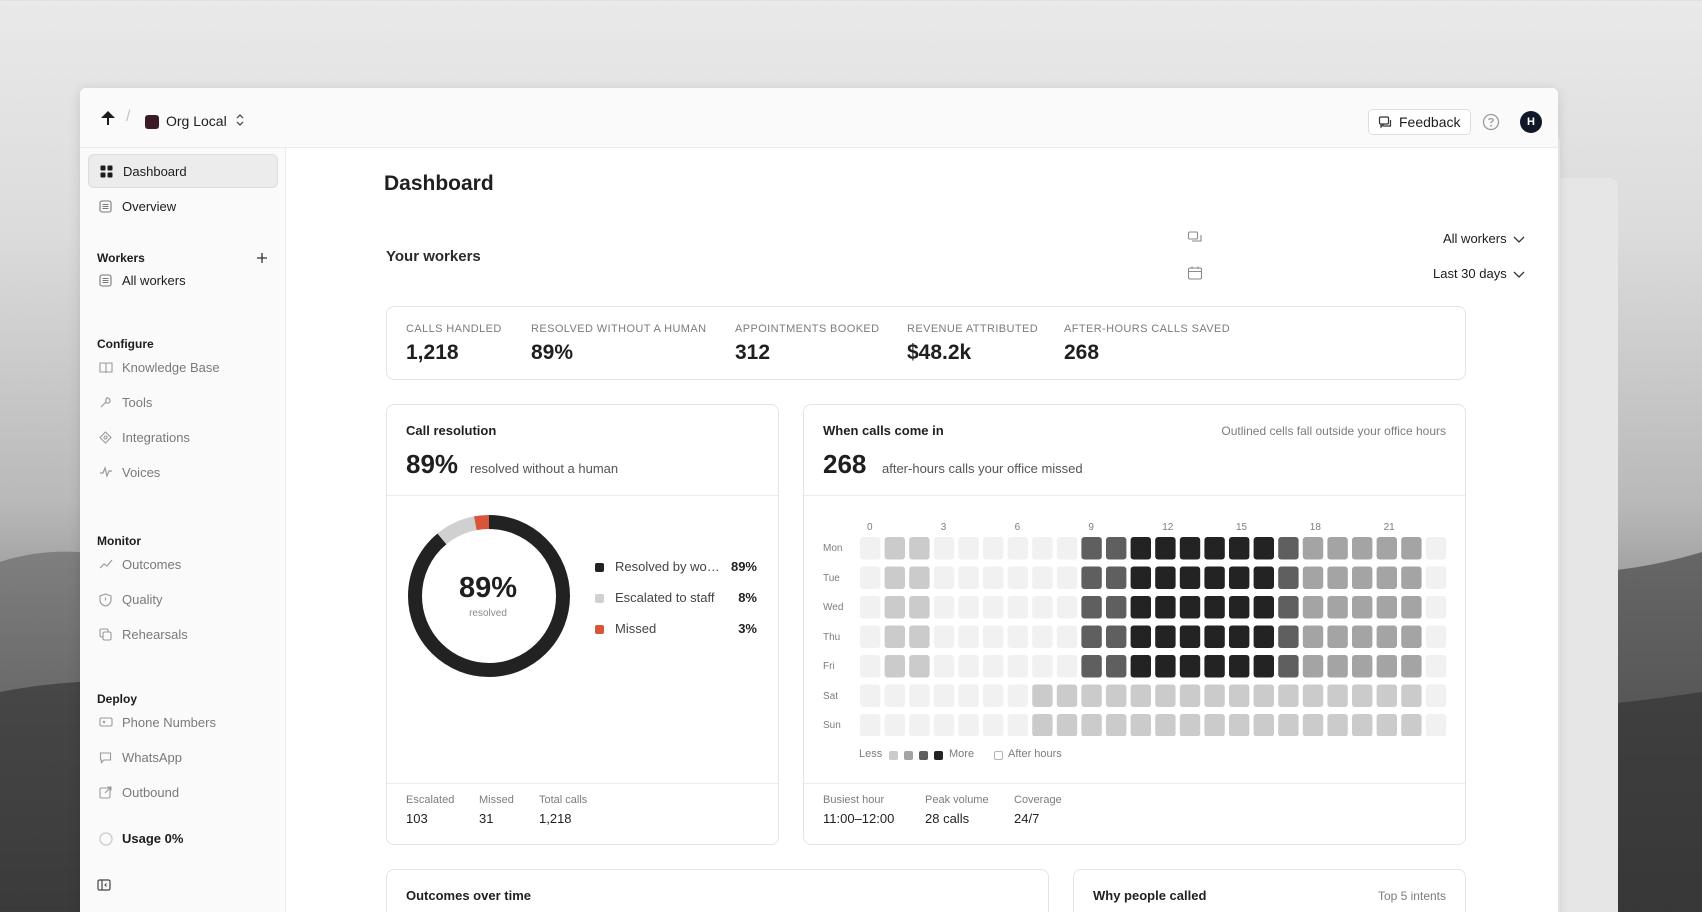 The width and height of the screenshot is (1702, 912). What do you see at coordinates (1491, 122) in the screenshot?
I see `help-icon` at bounding box center [1491, 122].